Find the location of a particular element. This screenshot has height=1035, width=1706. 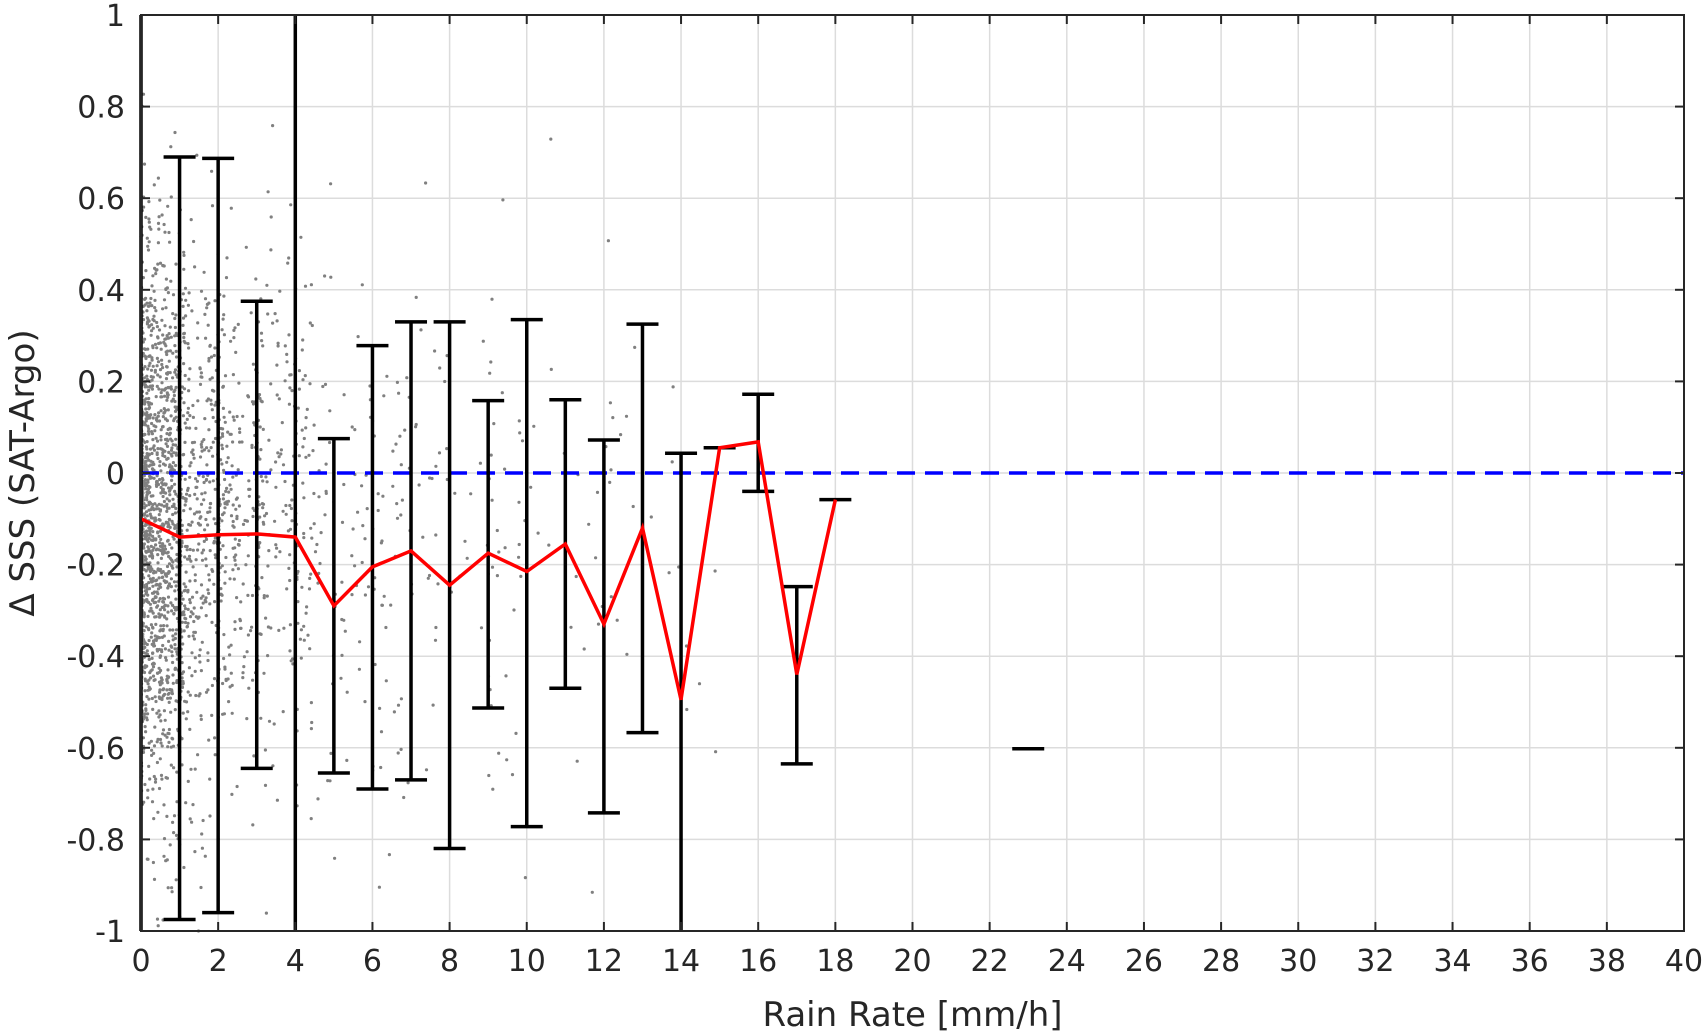

x-tick-label: 20 is located at coordinates (912, 961).